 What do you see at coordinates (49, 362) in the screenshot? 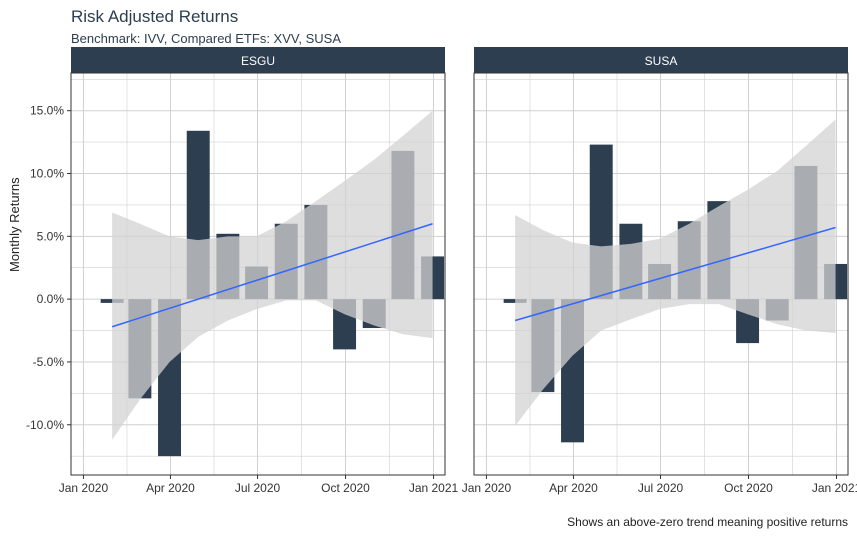
I see `y-tick-label: -5.0%` at bounding box center [49, 362].